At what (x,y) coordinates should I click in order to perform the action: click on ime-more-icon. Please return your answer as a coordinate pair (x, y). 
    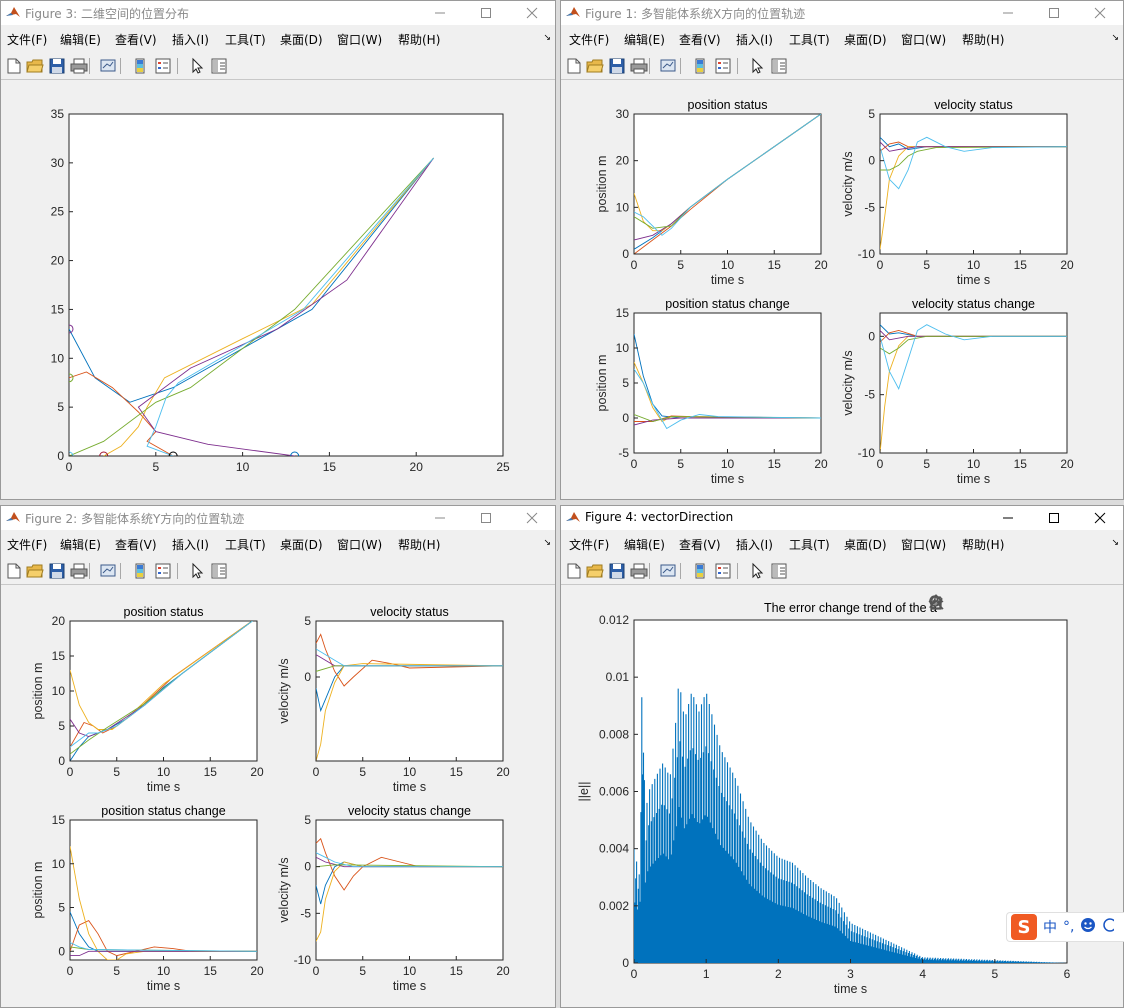
    Looking at the image, I should click on (1110, 927).